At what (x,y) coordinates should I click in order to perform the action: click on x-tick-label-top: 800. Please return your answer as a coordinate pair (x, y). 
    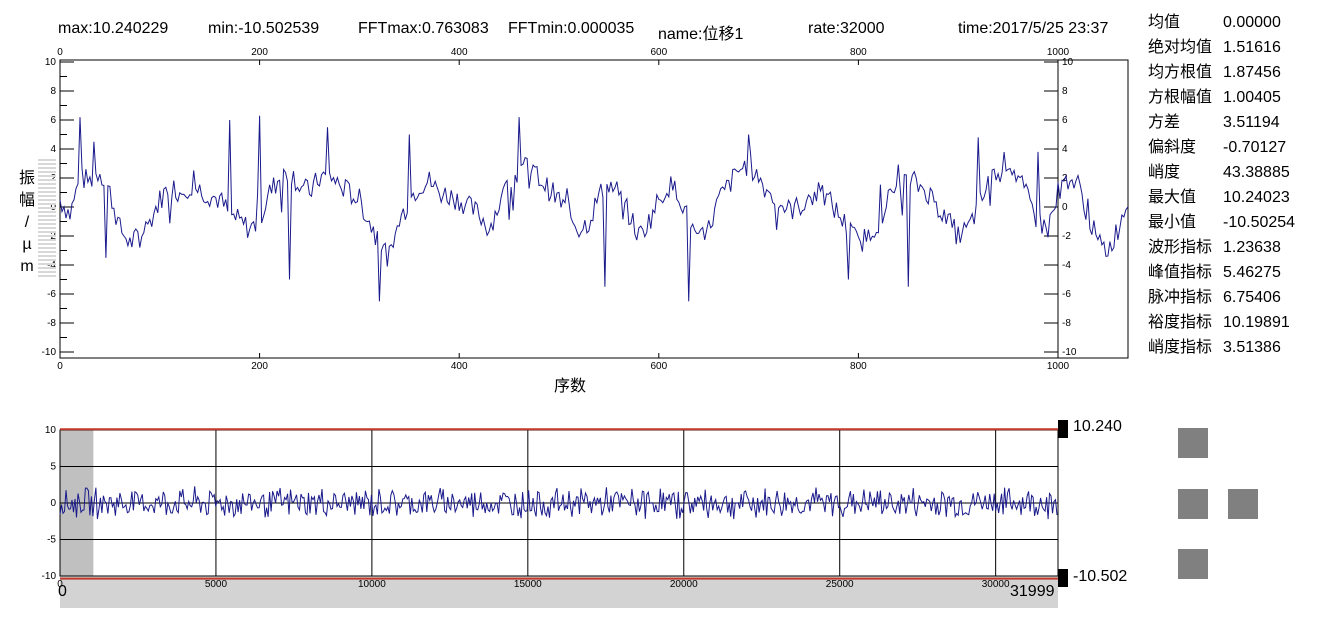
    Looking at the image, I should click on (858, 52).